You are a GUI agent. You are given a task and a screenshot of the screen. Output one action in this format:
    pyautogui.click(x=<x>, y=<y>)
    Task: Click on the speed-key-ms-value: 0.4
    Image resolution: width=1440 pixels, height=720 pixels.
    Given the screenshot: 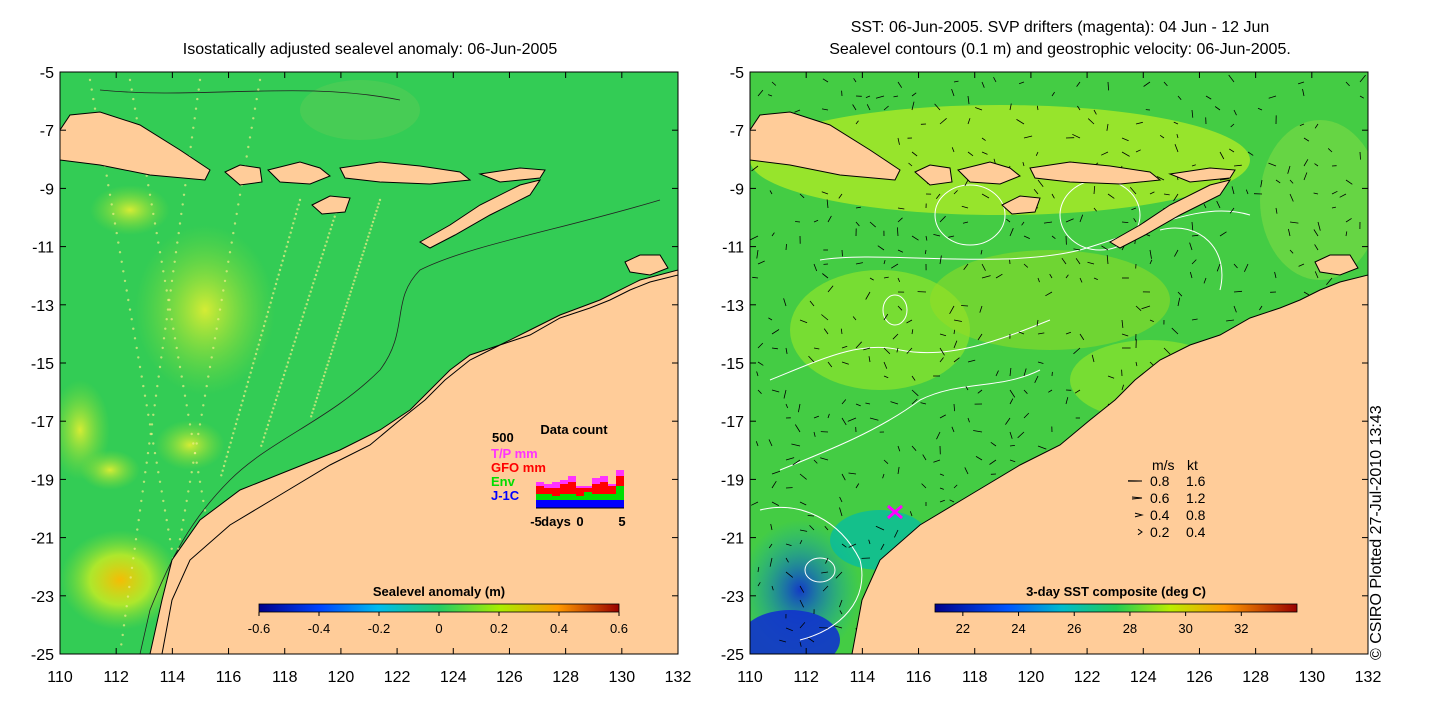 What is the action you would take?
    pyautogui.click(x=1160, y=515)
    